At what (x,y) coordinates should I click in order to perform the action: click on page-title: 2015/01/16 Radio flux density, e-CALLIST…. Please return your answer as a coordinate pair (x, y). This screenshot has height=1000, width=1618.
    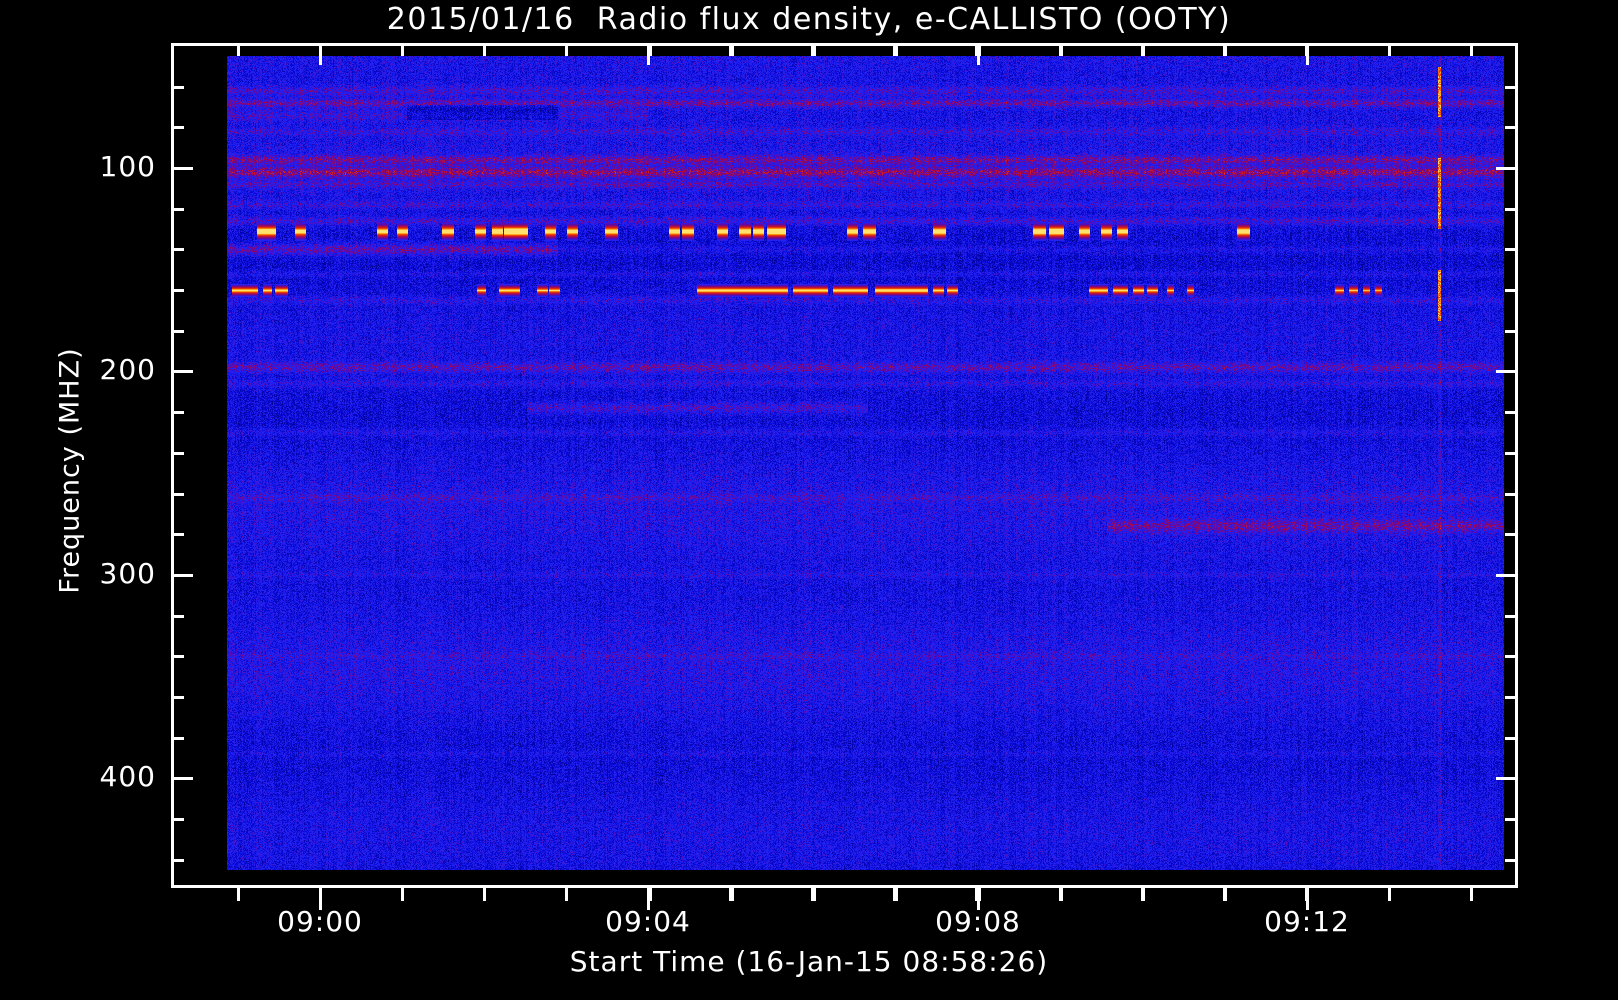
    Looking at the image, I should click on (809, 19).